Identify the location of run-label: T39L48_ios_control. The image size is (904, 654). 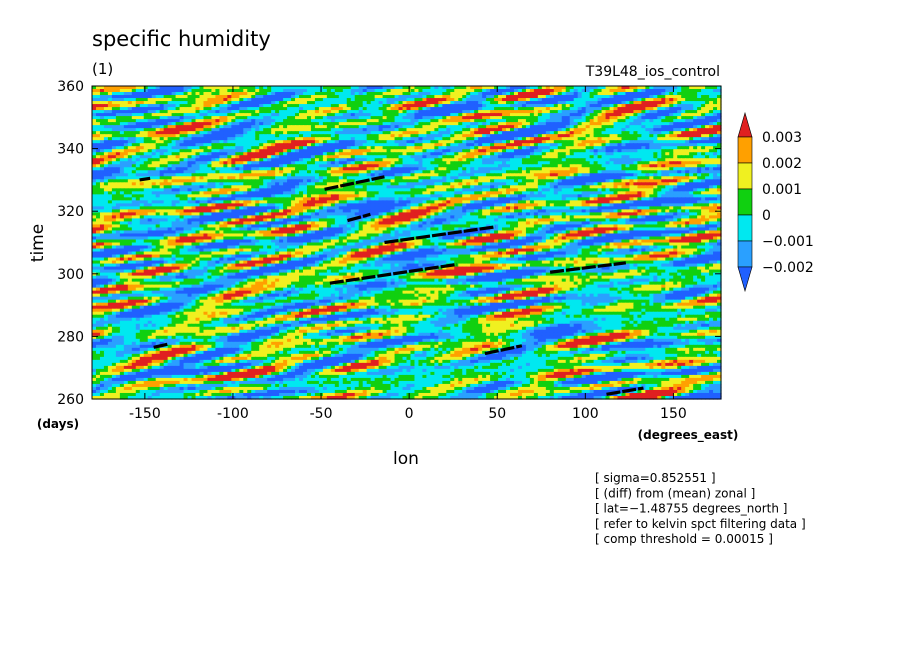
(652, 72).